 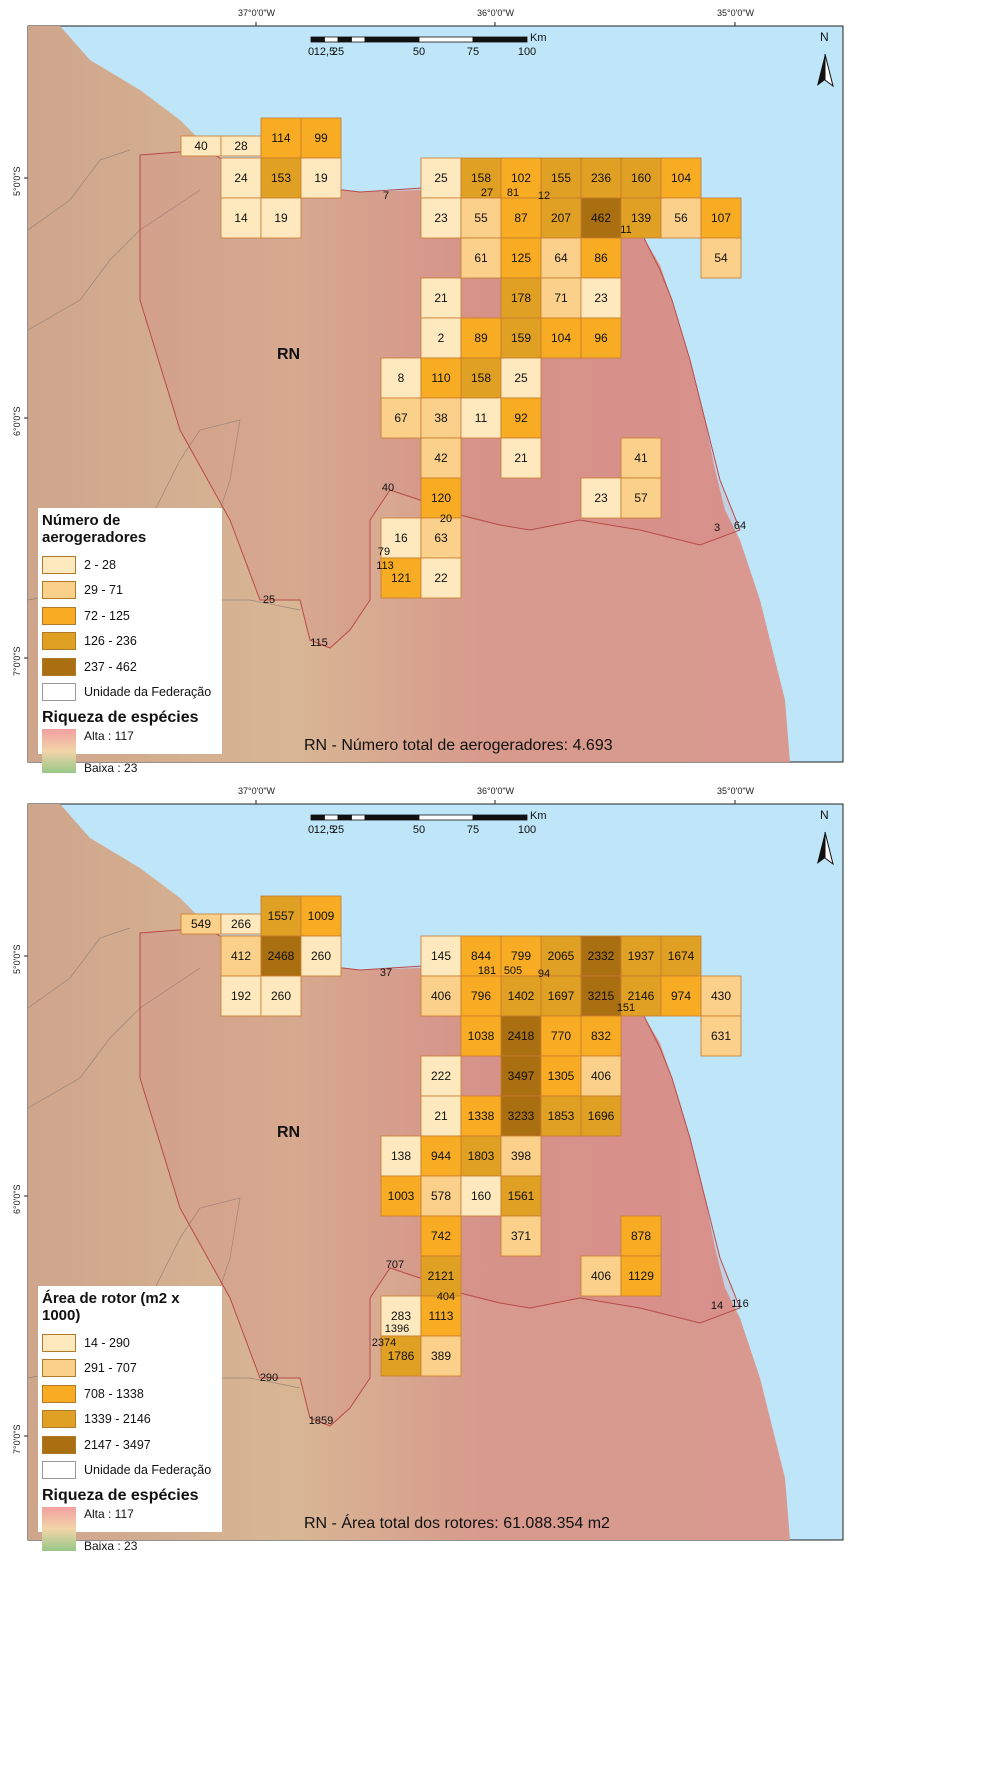 I want to click on grid-cell-value: 3497, so click(x=521, y=1076).